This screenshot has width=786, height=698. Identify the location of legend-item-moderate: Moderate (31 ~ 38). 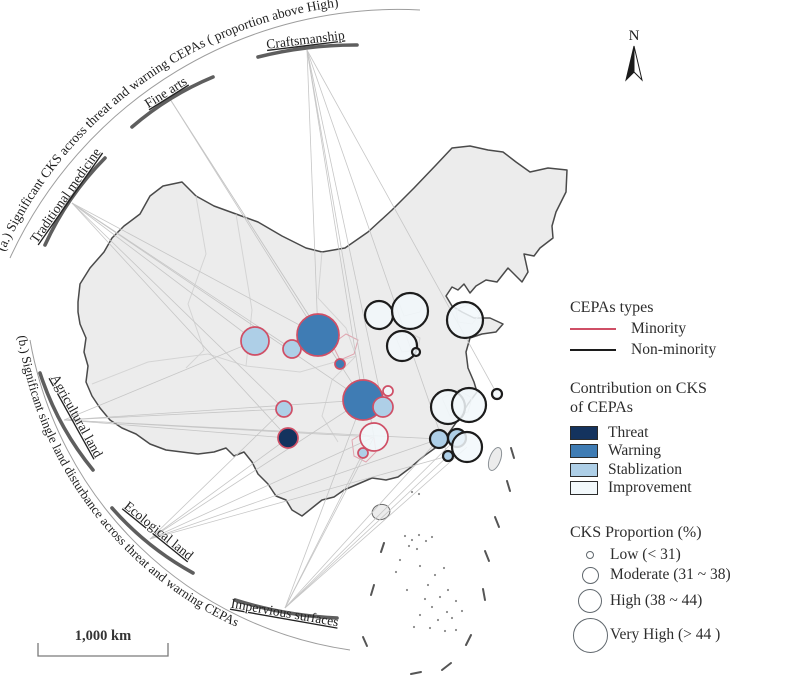
(677, 575).